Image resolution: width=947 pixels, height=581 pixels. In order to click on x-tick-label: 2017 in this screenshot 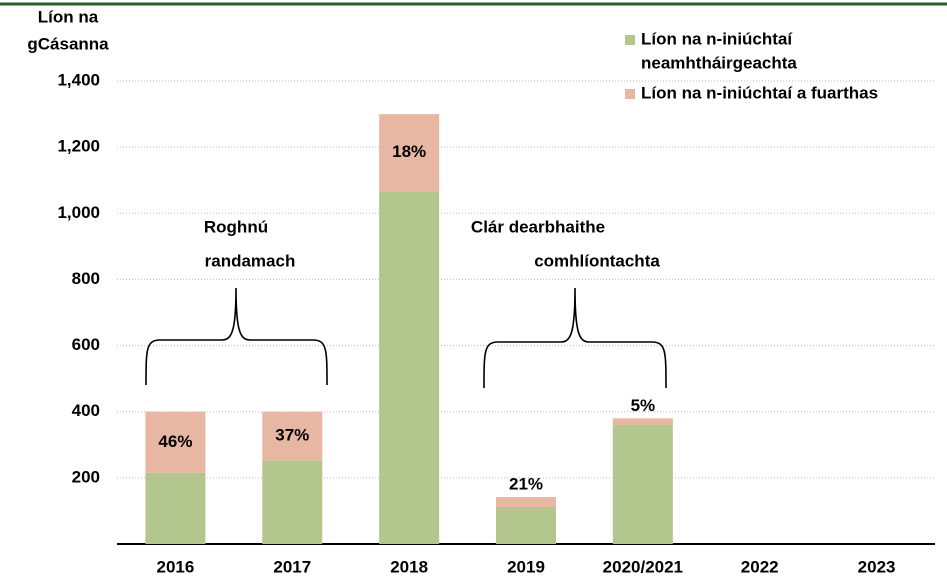, I will do `click(292, 566)`.